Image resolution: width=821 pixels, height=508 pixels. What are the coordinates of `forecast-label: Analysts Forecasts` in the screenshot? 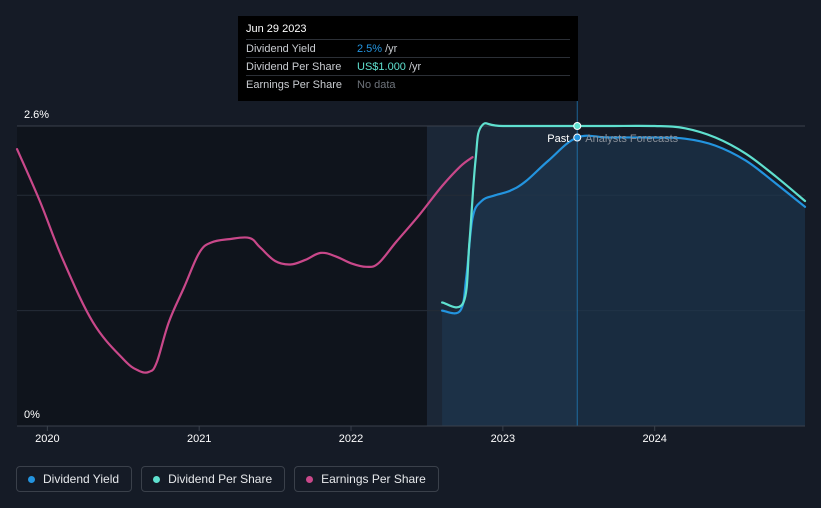 It's located at (631, 139).